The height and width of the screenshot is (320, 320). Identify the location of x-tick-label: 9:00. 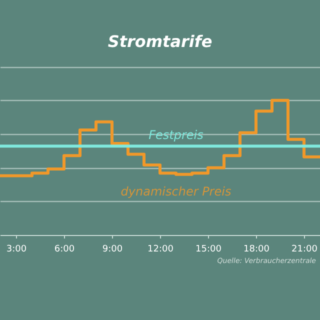
(112, 249).